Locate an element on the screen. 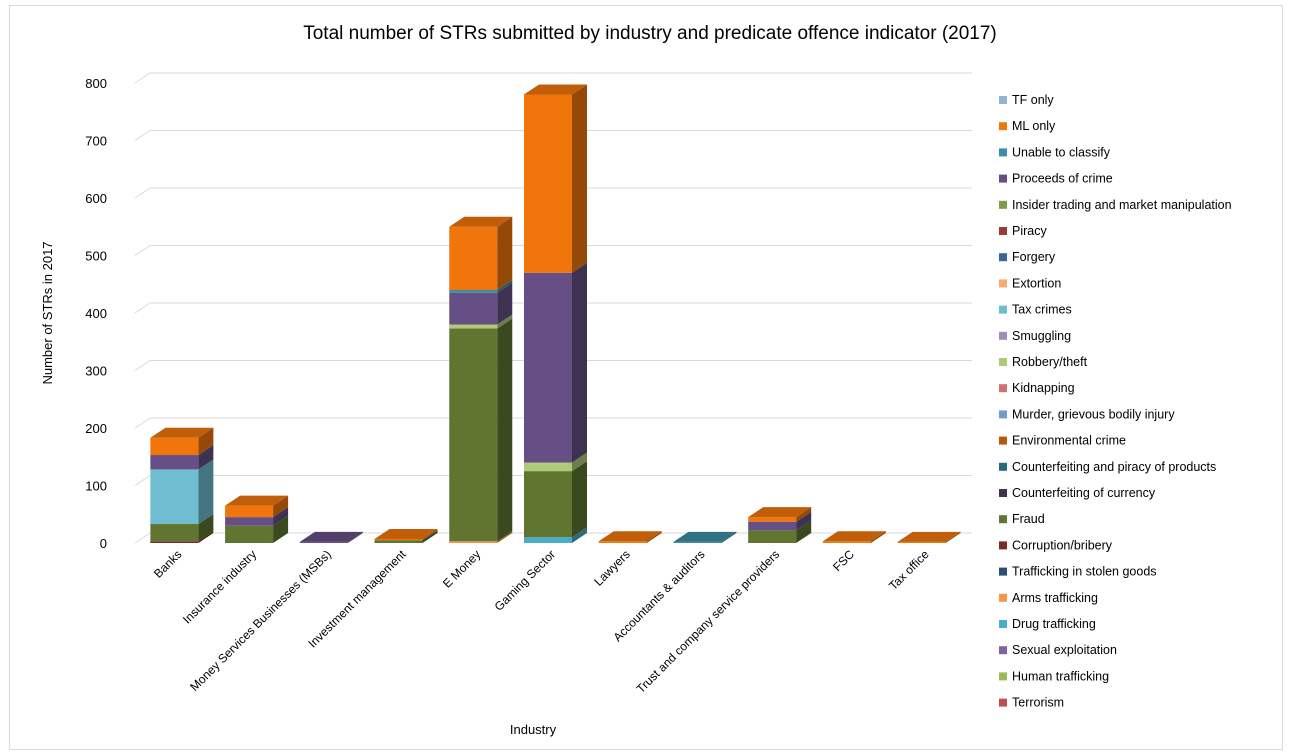  legend-item: Human trafficking is located at coordinates (1054, 676).